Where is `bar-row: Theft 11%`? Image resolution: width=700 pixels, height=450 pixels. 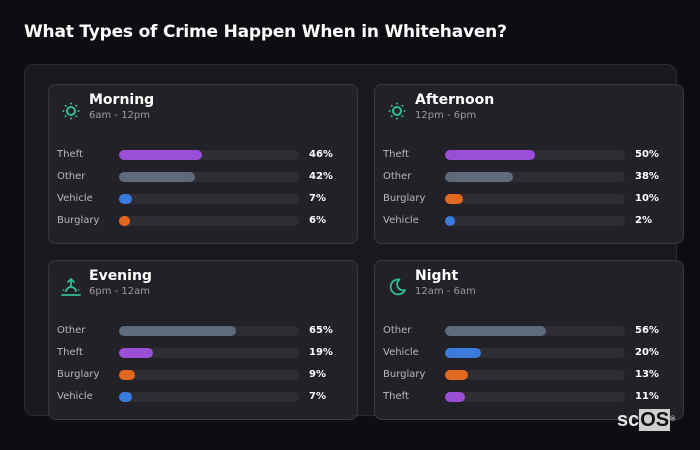 bar-row: Theft 11% is located at coordinates (529, 400).